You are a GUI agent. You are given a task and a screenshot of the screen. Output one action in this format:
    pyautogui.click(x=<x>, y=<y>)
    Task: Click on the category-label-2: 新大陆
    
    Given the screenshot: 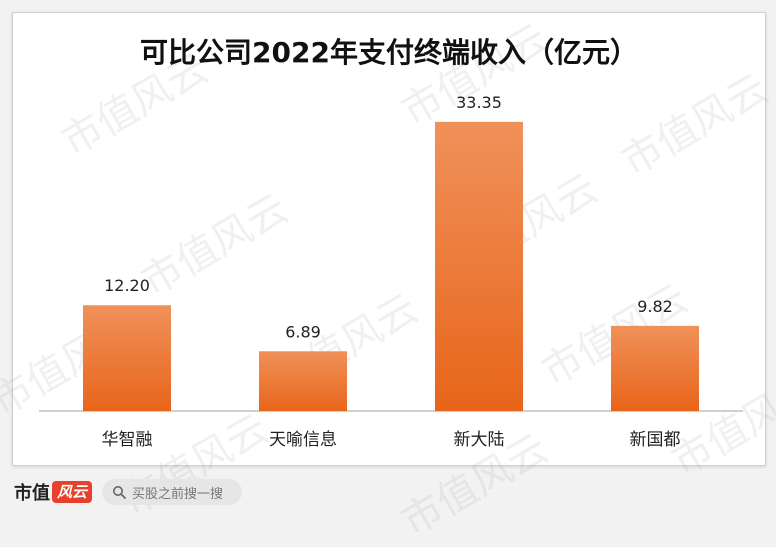 What is the action you would take?
    pyautogui.click(x=479, y=440)
    